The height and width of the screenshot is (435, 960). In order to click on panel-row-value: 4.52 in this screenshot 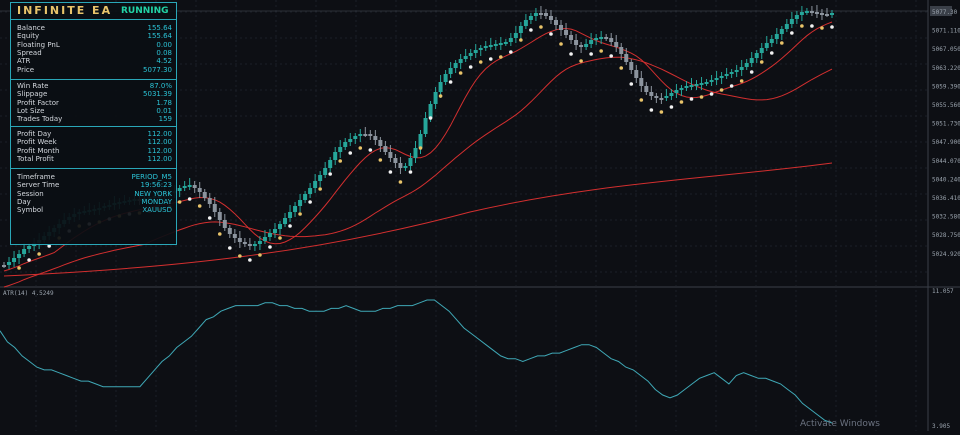, I will do `click(164, 61)`.